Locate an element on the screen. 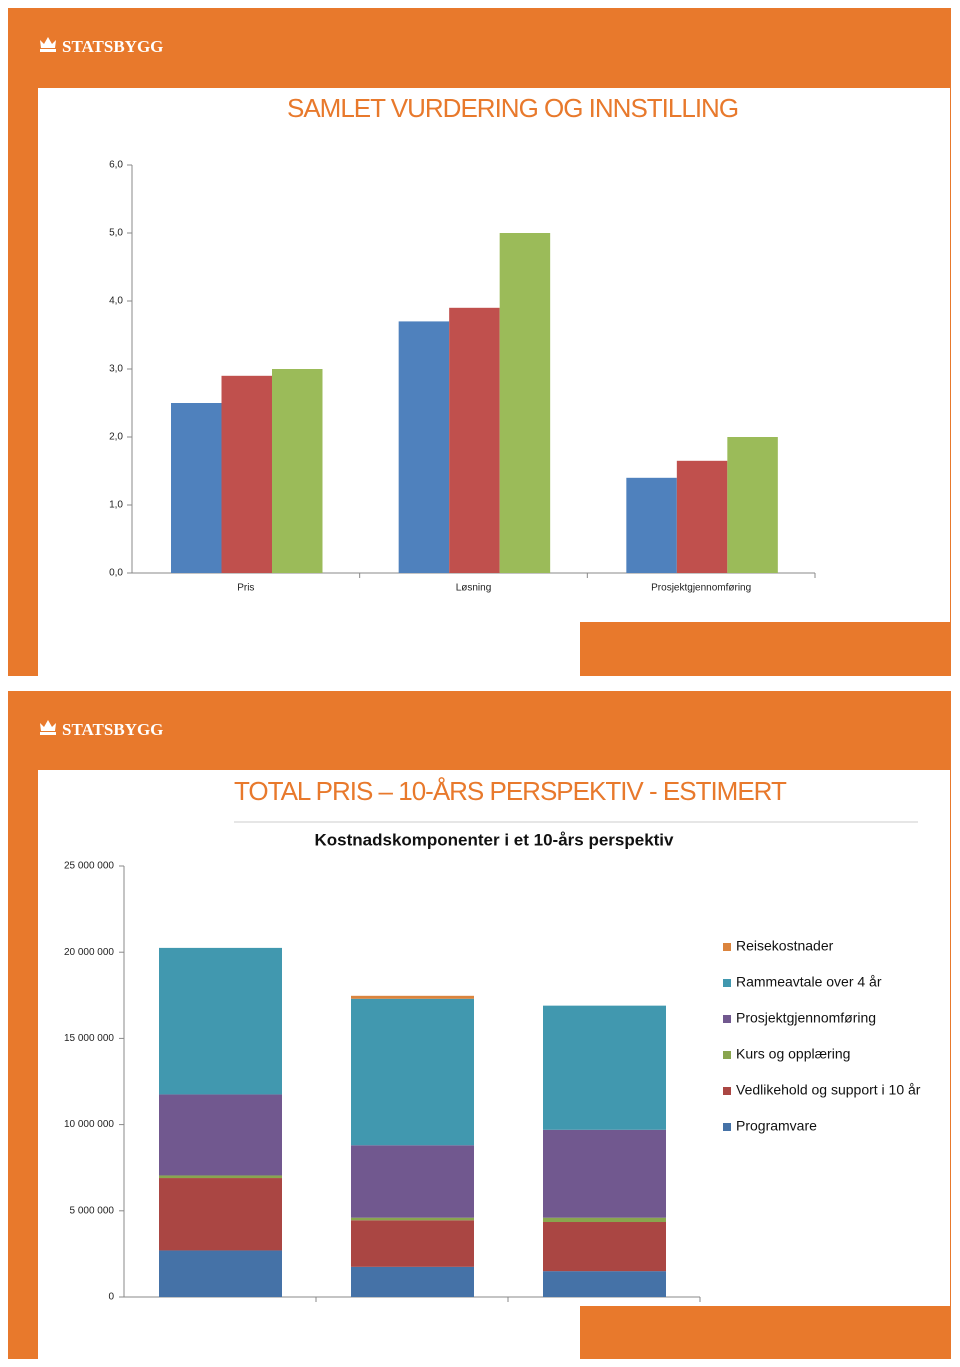  legend-label: Rammeavtale over 4 år is located at coordinates (809, 982).